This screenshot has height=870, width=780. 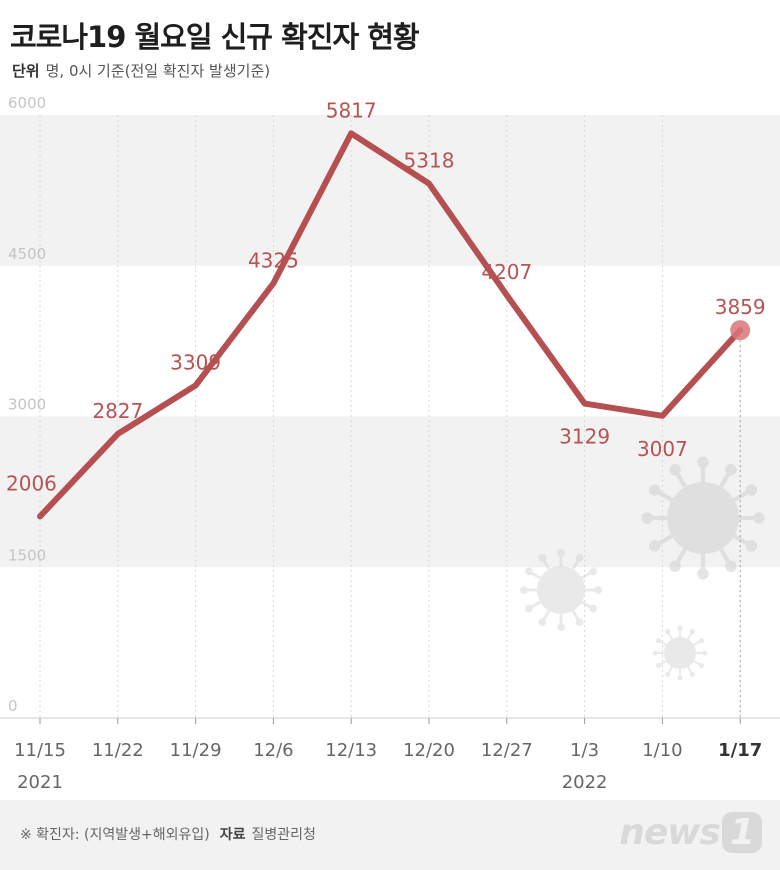 What do you see at coordinates (273, 260) in the screenshot?
I see `data-label: 4325` at bounding box center [273, 260].